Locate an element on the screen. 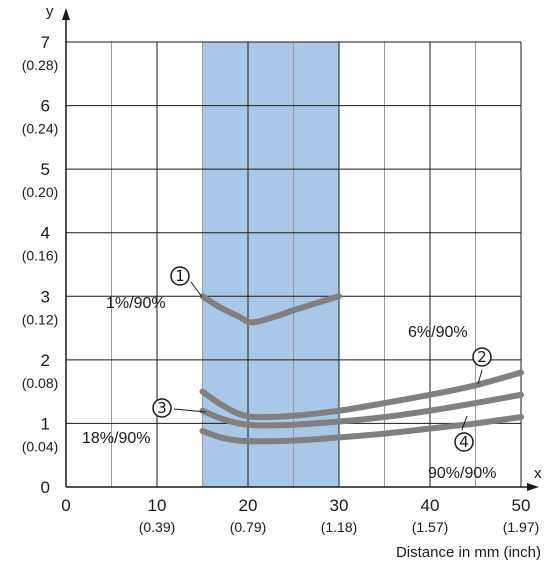 The height and width of the screenshot is (567, 545). x-axis-label: x is located at coordinates (538, 473).